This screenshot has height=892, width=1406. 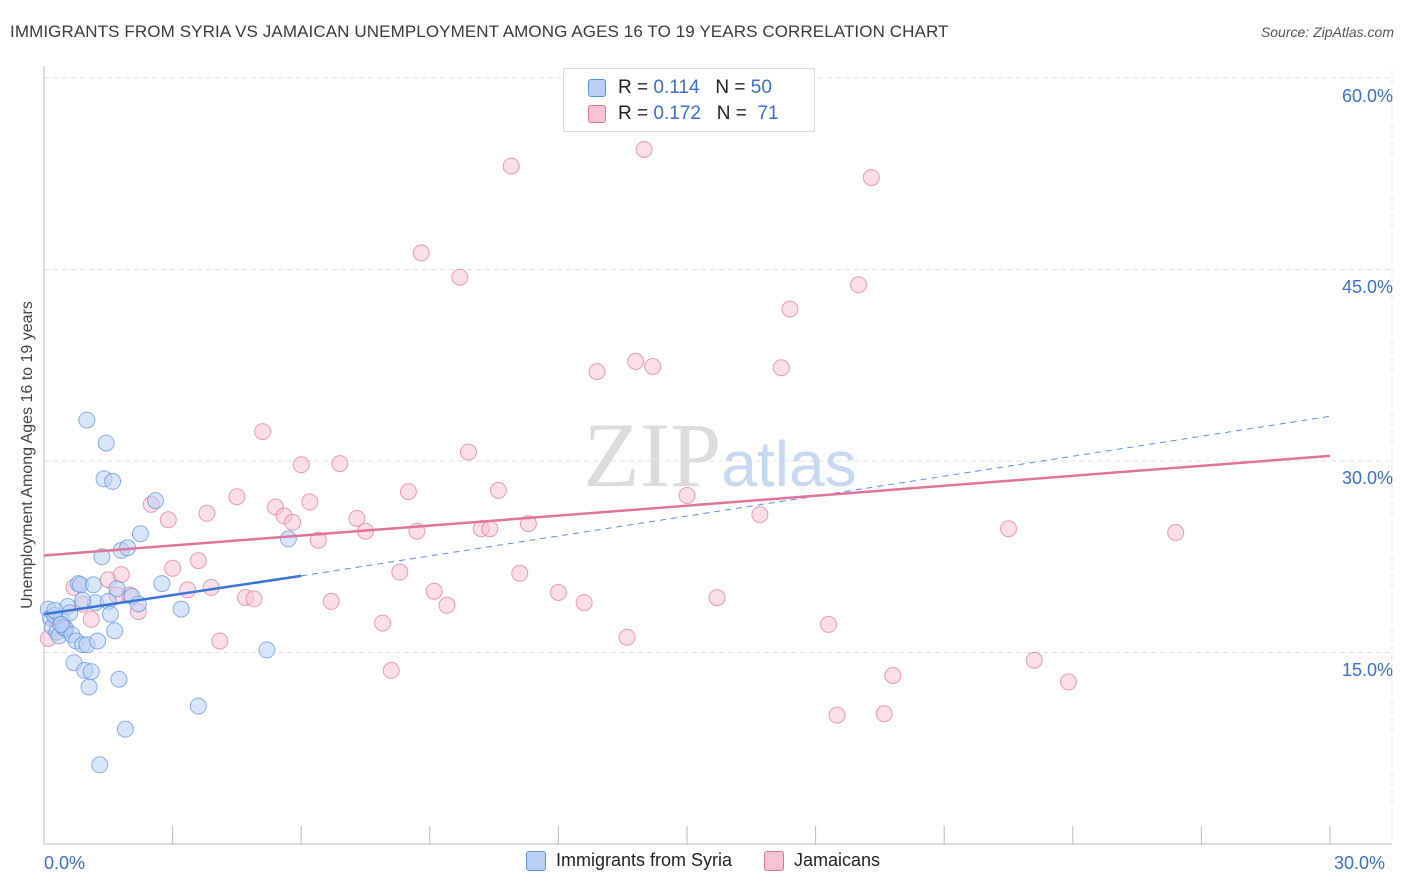 I want to click on source-label: Source: ZipAtlas.com, so click(x=1327, y=32).